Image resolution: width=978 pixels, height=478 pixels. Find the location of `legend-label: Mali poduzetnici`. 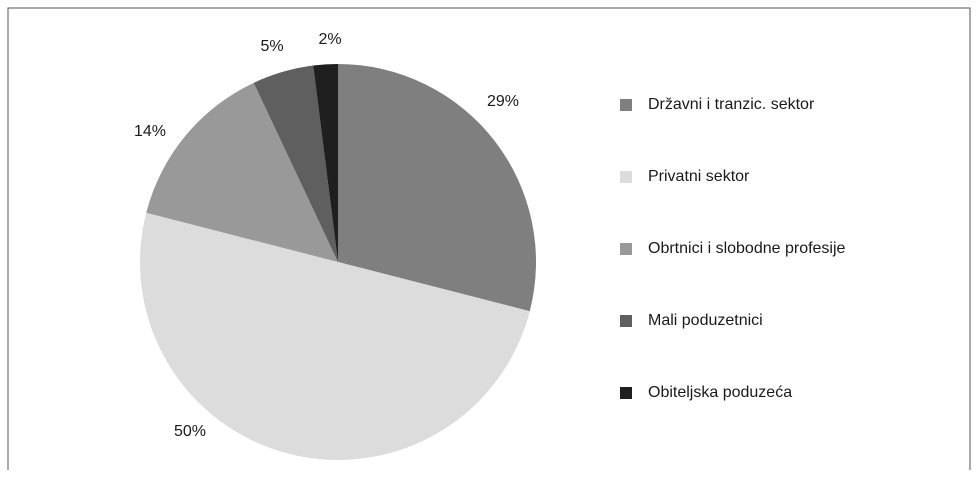

legend-label: Mali poduzetnici is located at coordinates (705, 320).